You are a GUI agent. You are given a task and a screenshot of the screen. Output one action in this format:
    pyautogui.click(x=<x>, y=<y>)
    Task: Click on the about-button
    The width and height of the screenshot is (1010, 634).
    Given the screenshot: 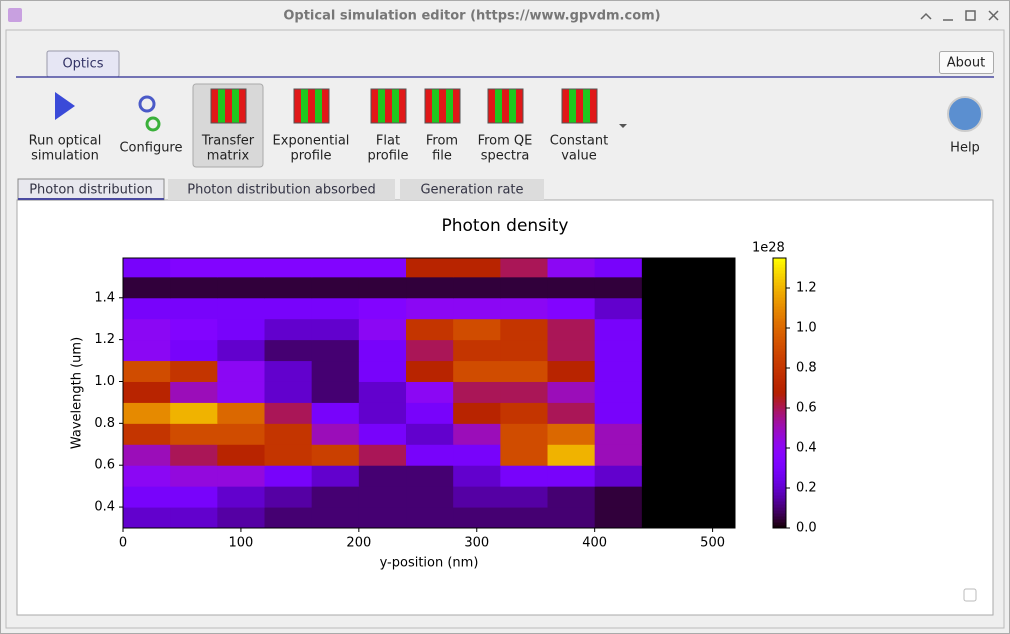 What is the action you would take?
    pyautogui.click(x=966, y=62)
    